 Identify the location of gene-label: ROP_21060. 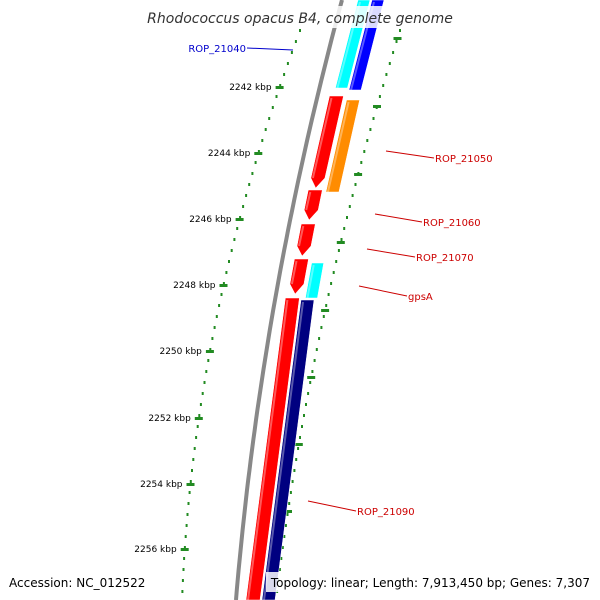
(452, 223).